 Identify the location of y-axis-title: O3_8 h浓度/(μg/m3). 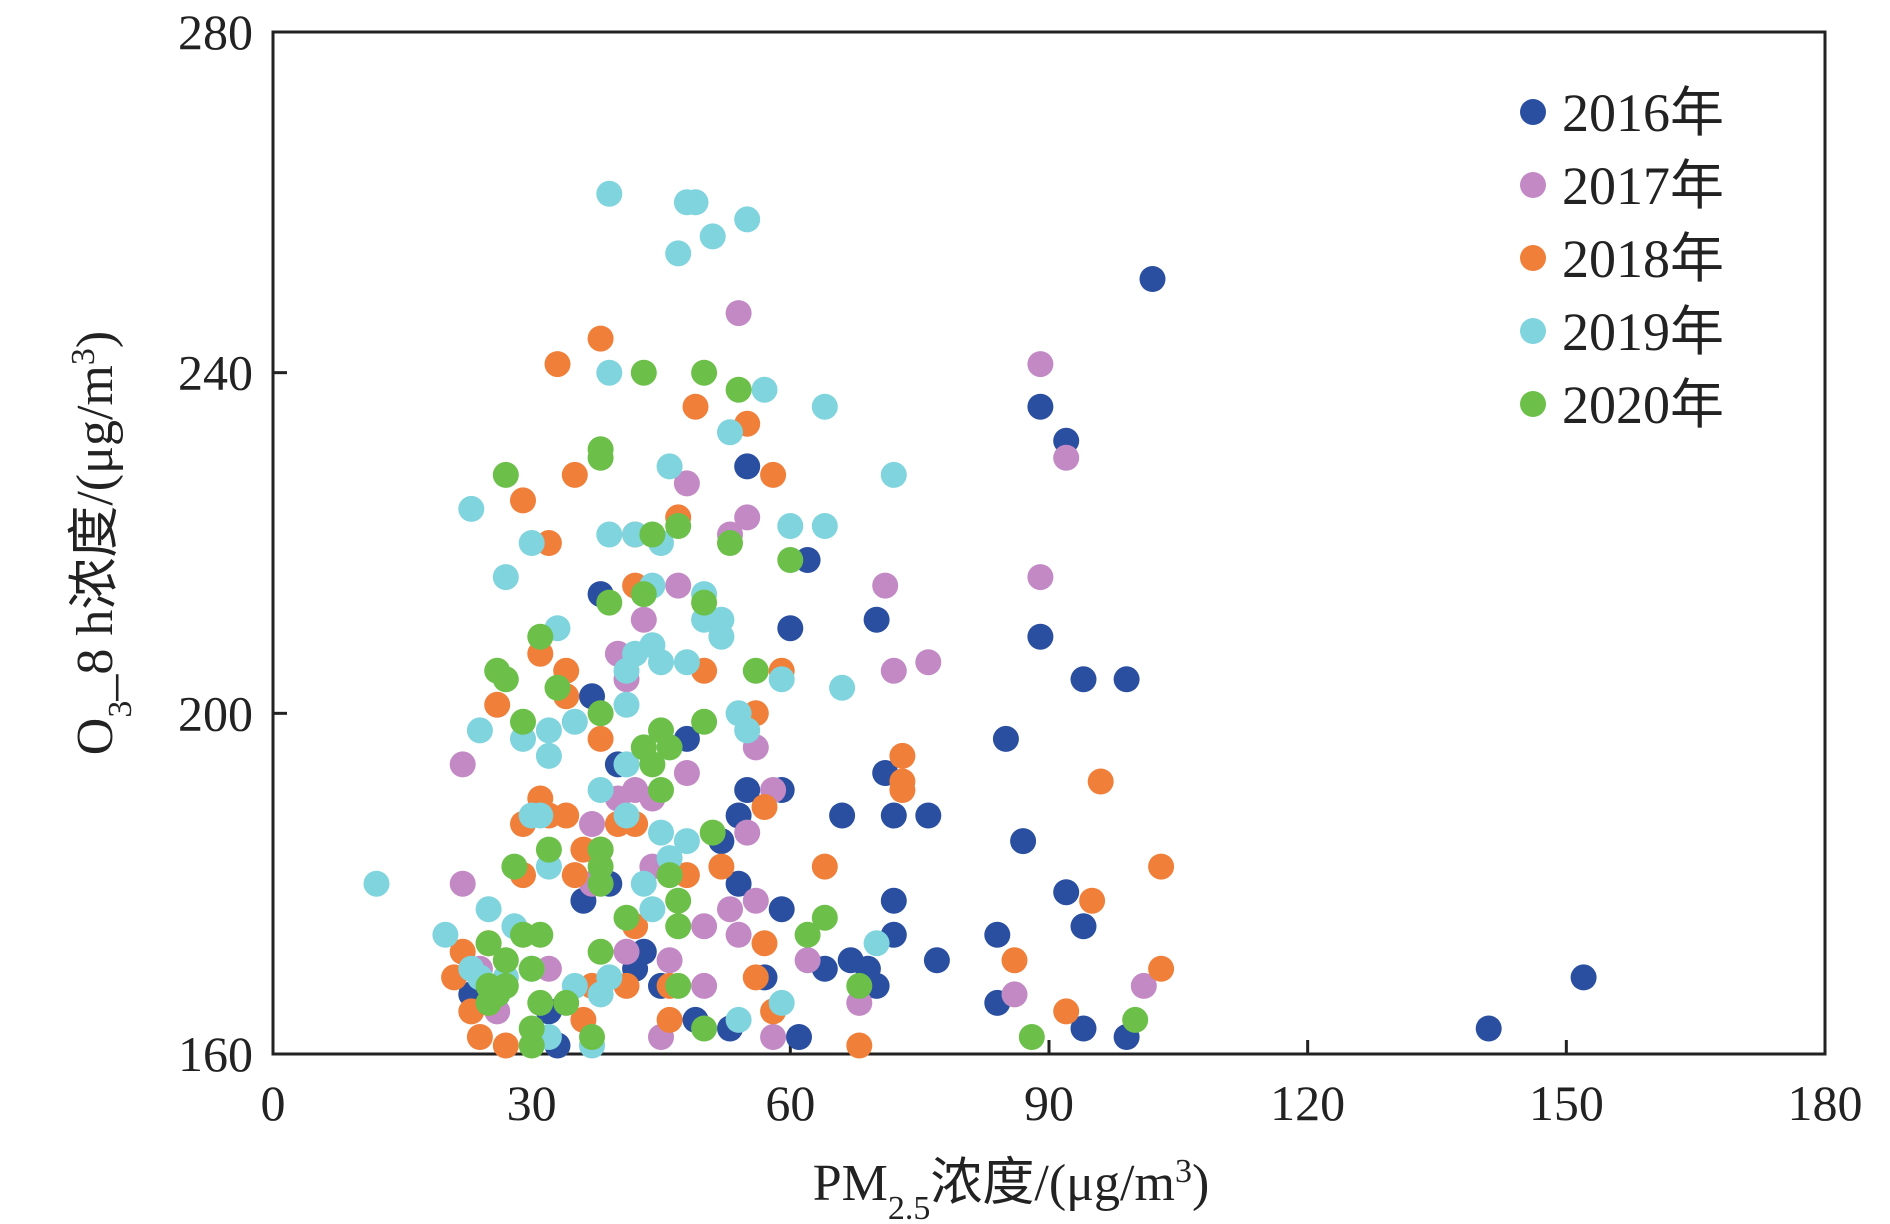
(102, 543).